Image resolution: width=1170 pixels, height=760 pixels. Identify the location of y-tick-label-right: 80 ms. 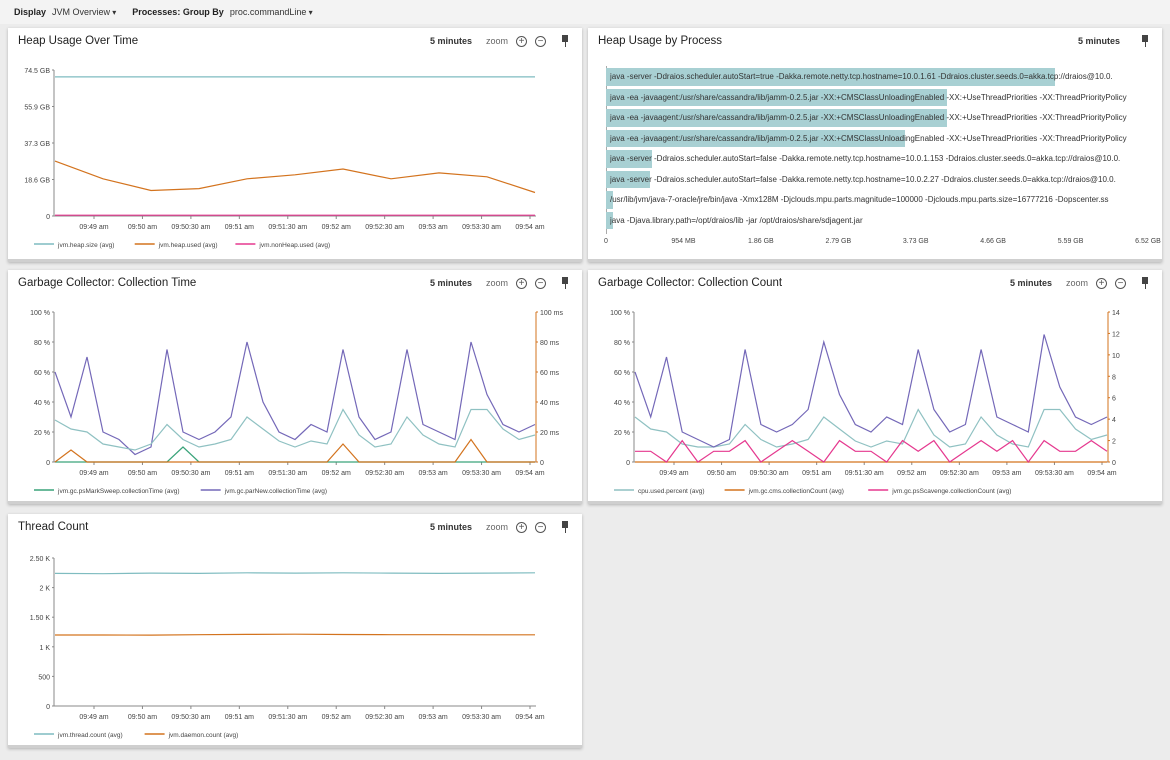
(550, 343).